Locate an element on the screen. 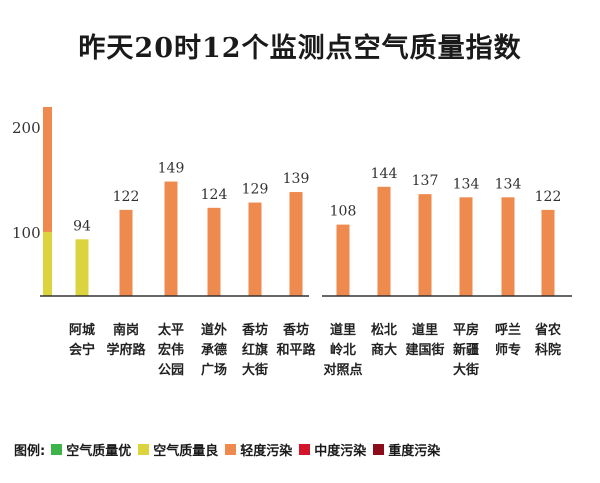 The height and width of the screenshot is (483, 600). legend-item-excellent: 空气质量优 is located at coordinates (91, 449).